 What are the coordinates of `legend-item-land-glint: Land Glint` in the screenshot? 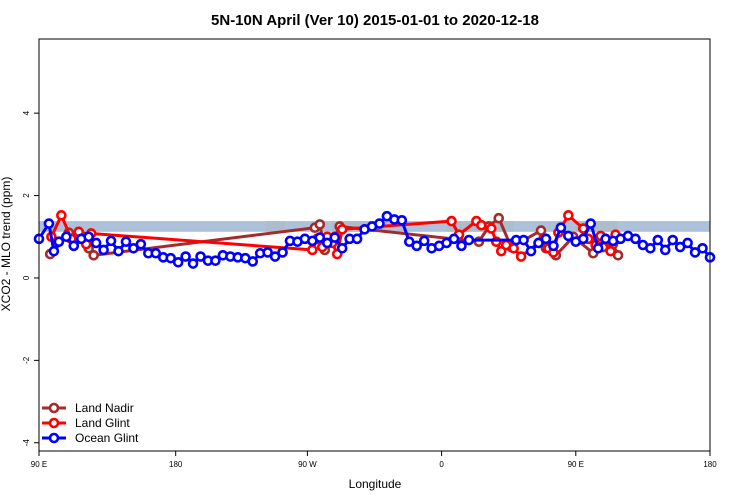 It's located at (86, 423).